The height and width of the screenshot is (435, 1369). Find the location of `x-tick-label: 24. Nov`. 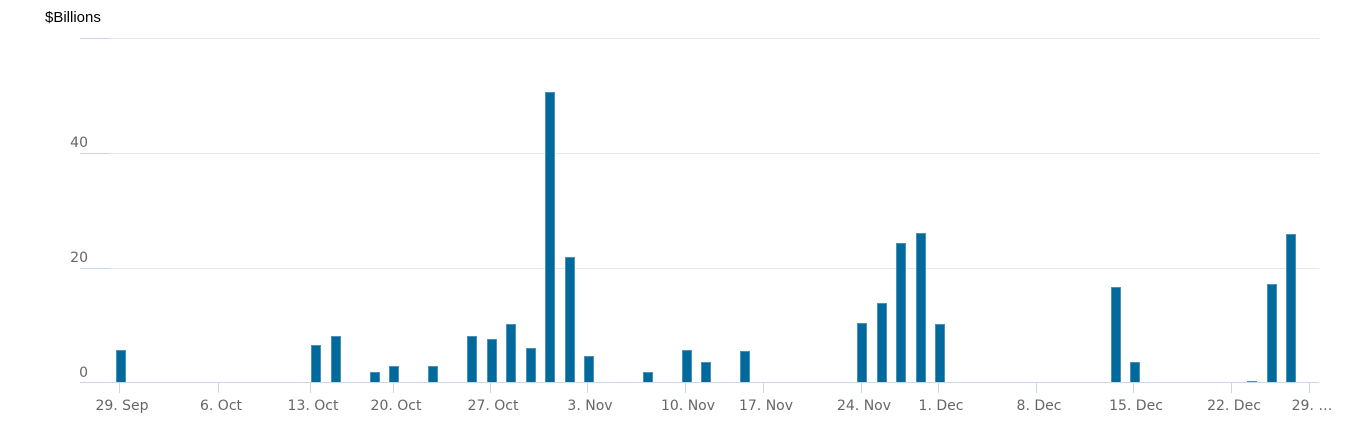

x-tick-label: 24. Nov is located at coordinates (864, 406).